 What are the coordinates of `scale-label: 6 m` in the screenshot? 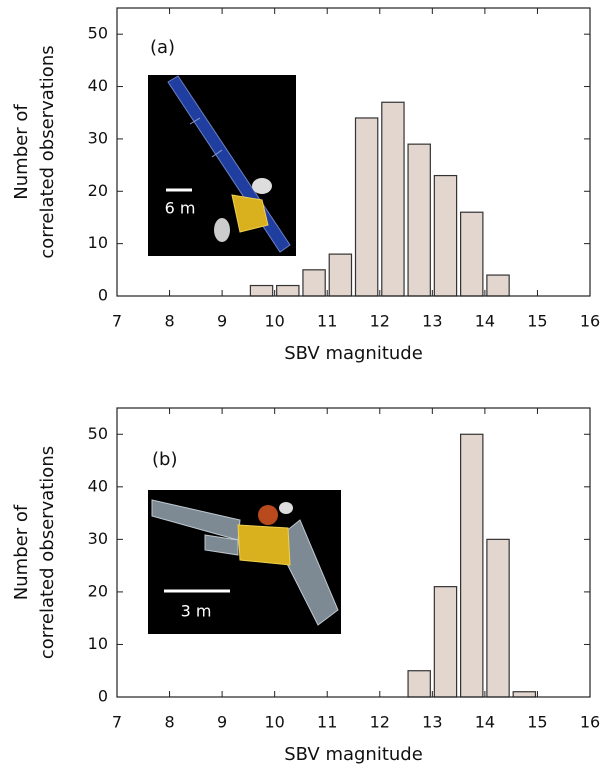 It's located at (180, 208).